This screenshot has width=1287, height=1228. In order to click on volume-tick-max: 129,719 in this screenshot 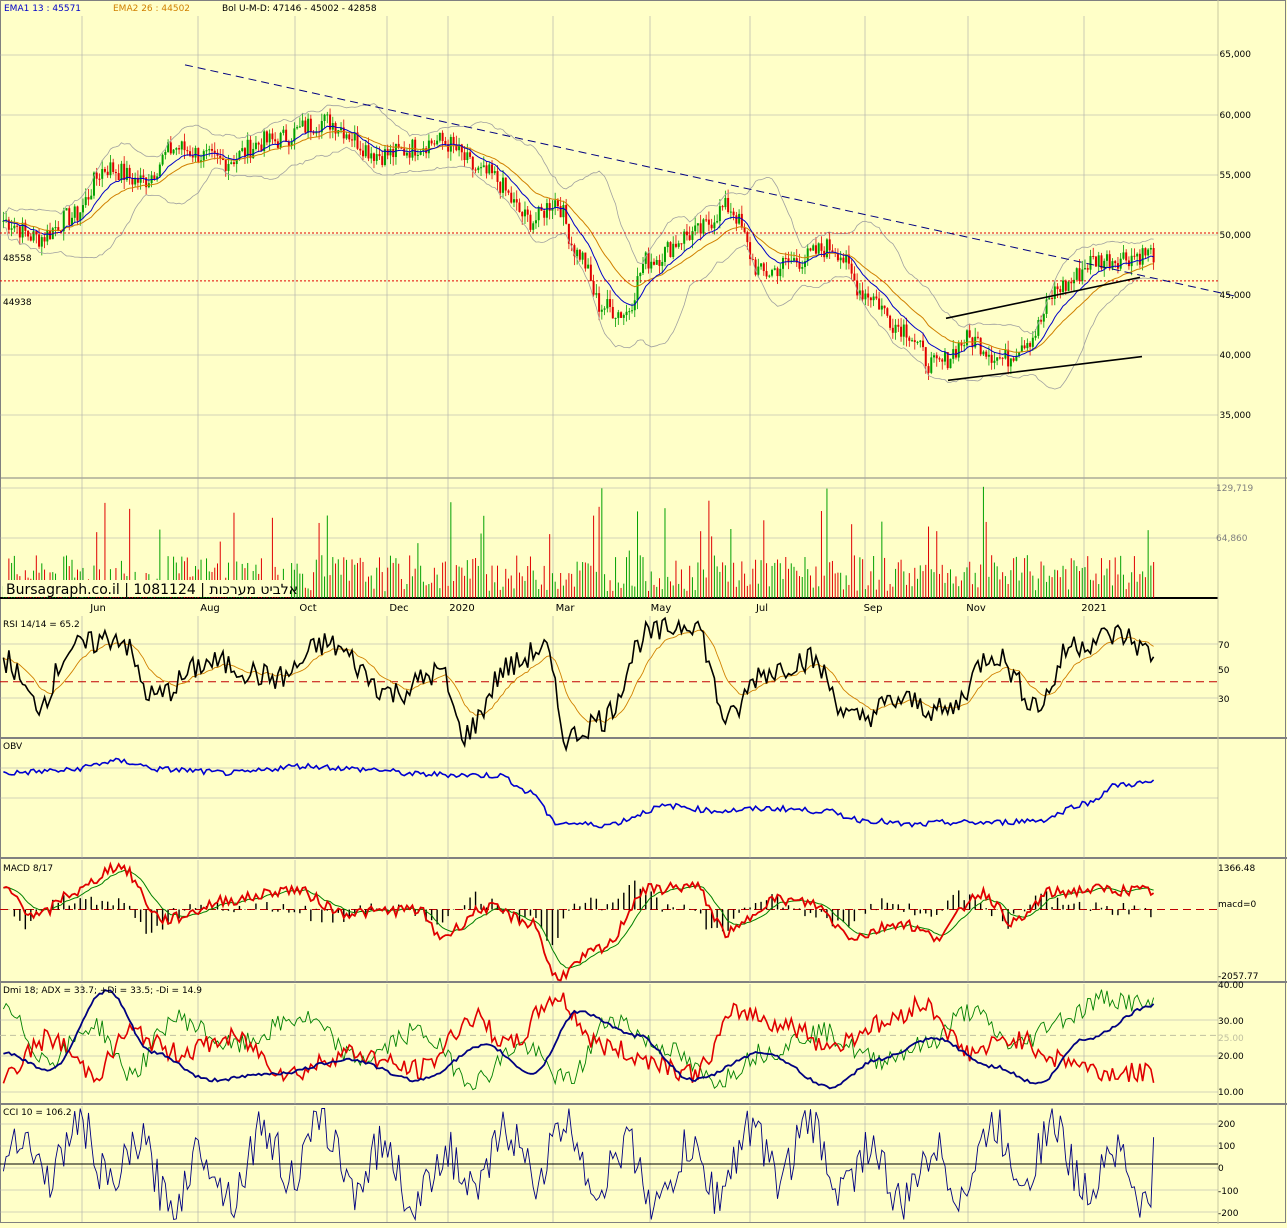, I will do `click(1234, 489)`.